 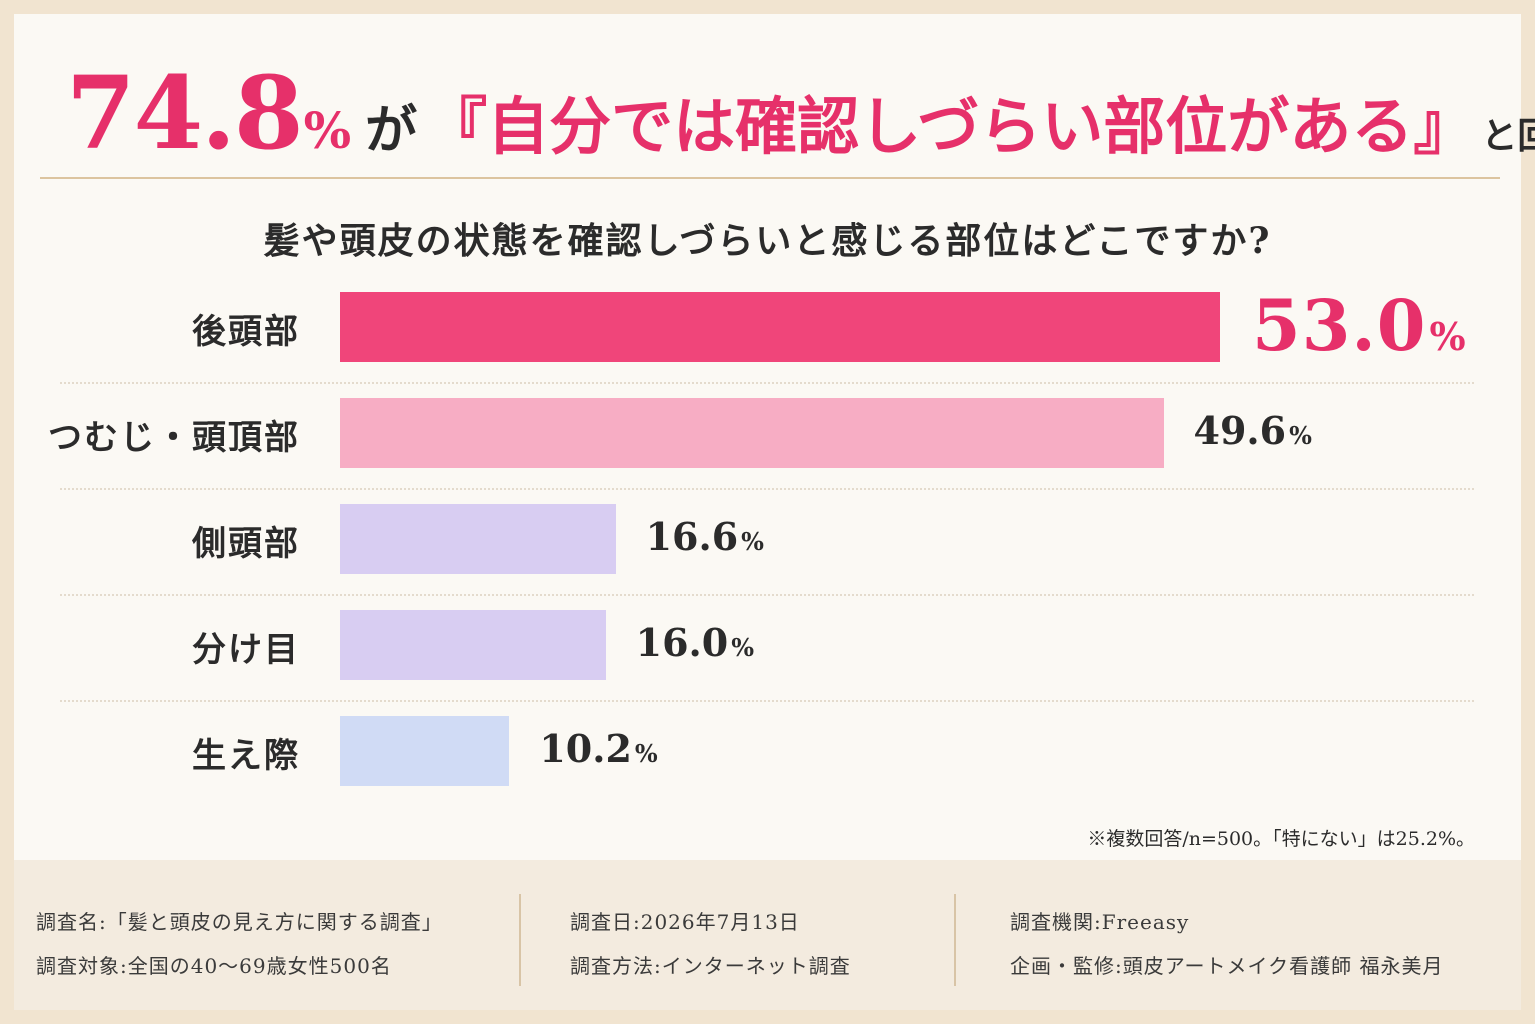 I want to click on value-number: 10.2, so click(x=585, y=748).